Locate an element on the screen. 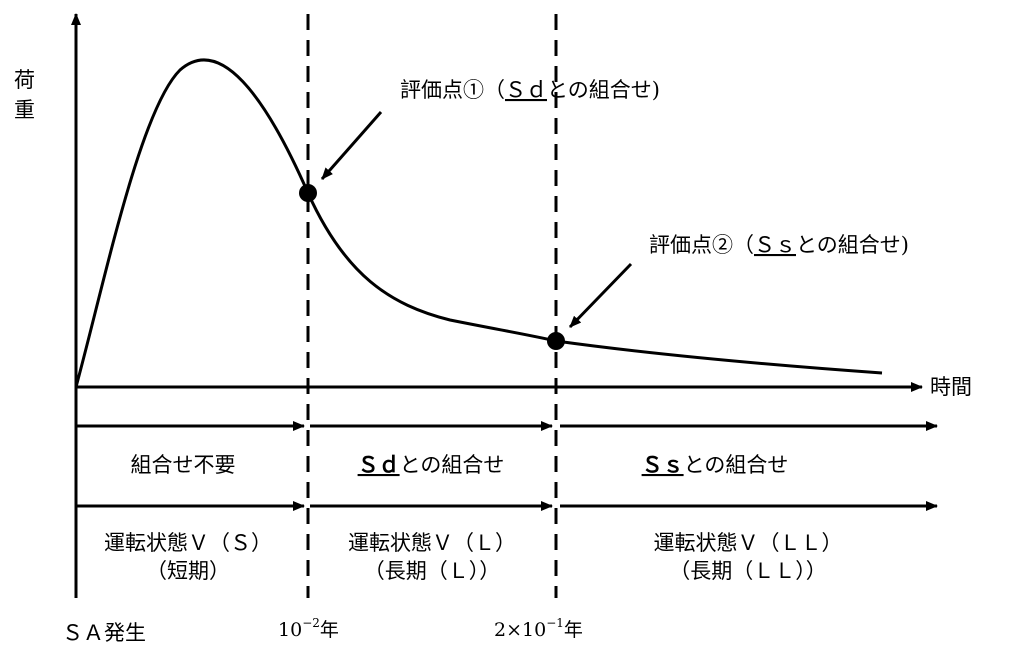  period3-state-line1: 運転状態Ｖ（ＬＬ） is located at coordinates (748, 543).